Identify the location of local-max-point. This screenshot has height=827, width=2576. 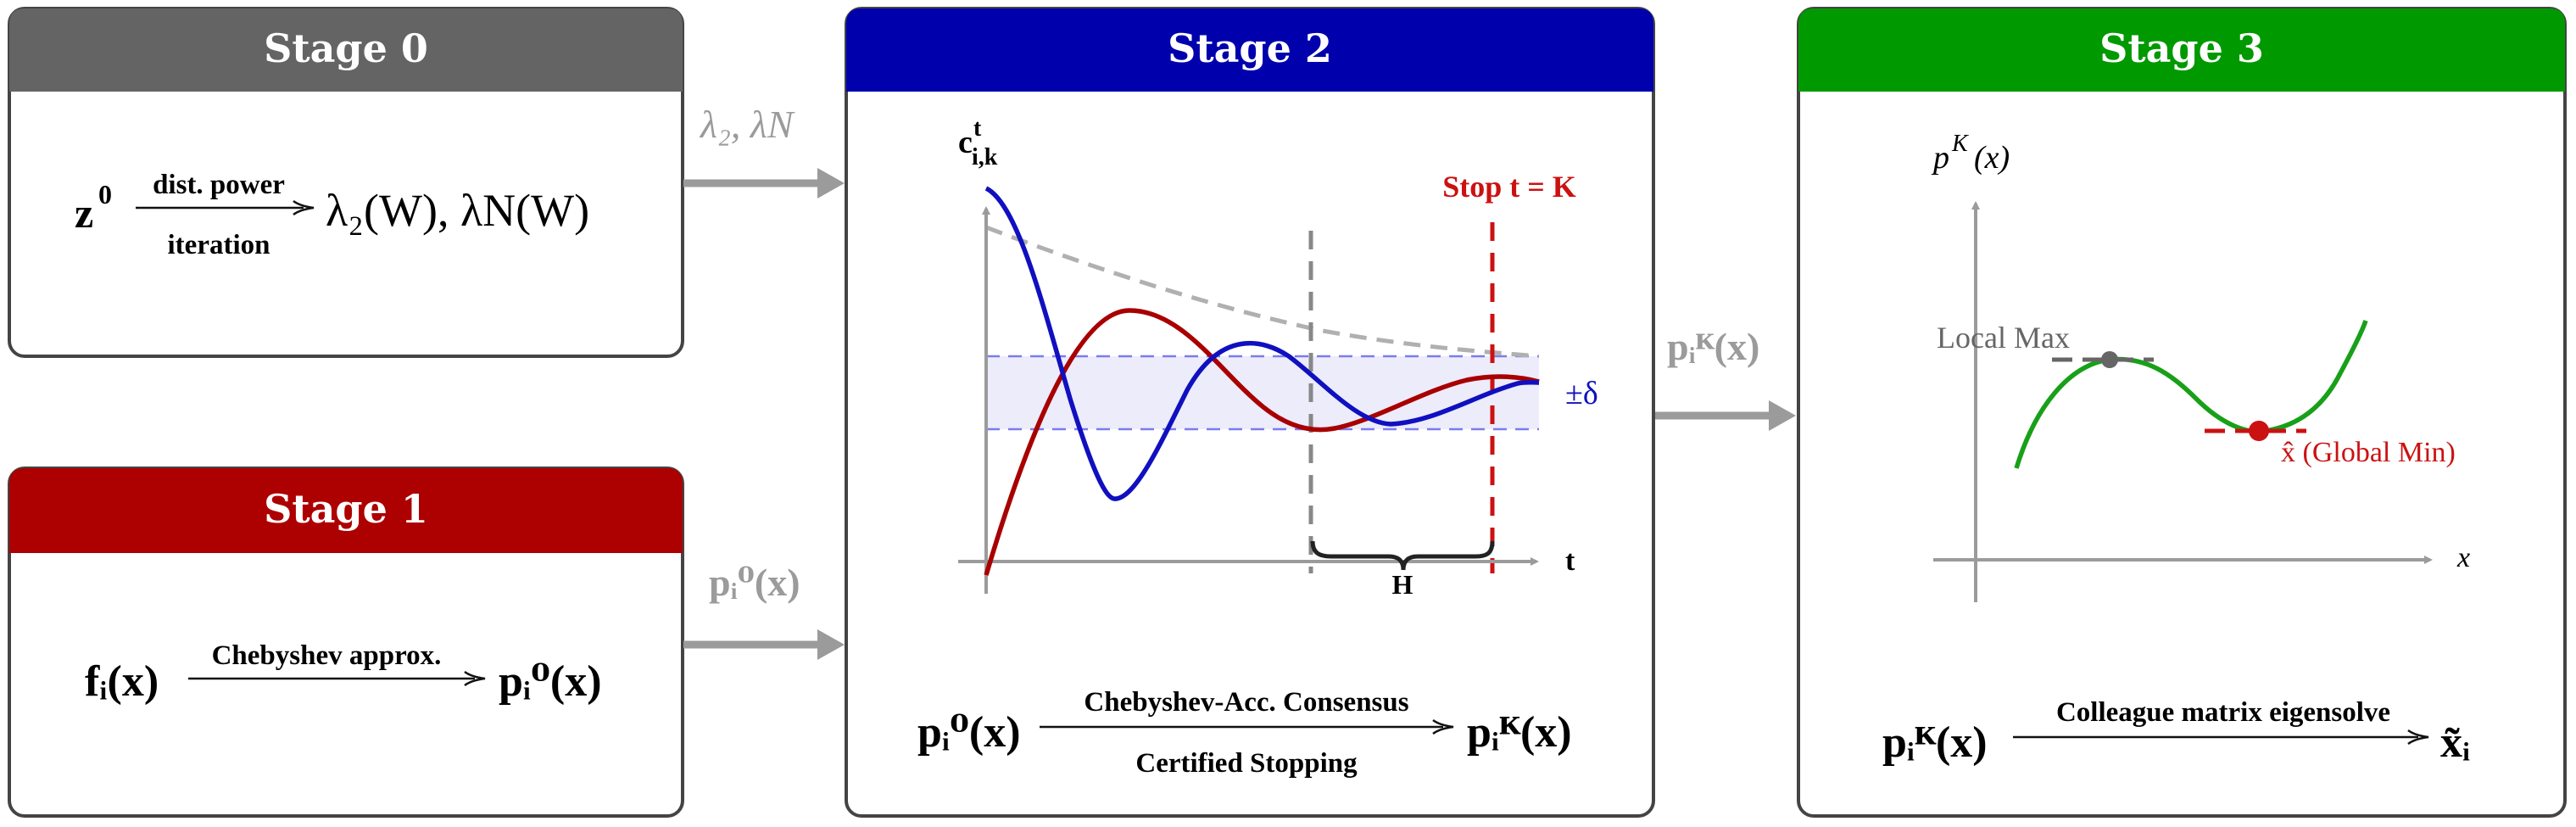
(2109, 359).